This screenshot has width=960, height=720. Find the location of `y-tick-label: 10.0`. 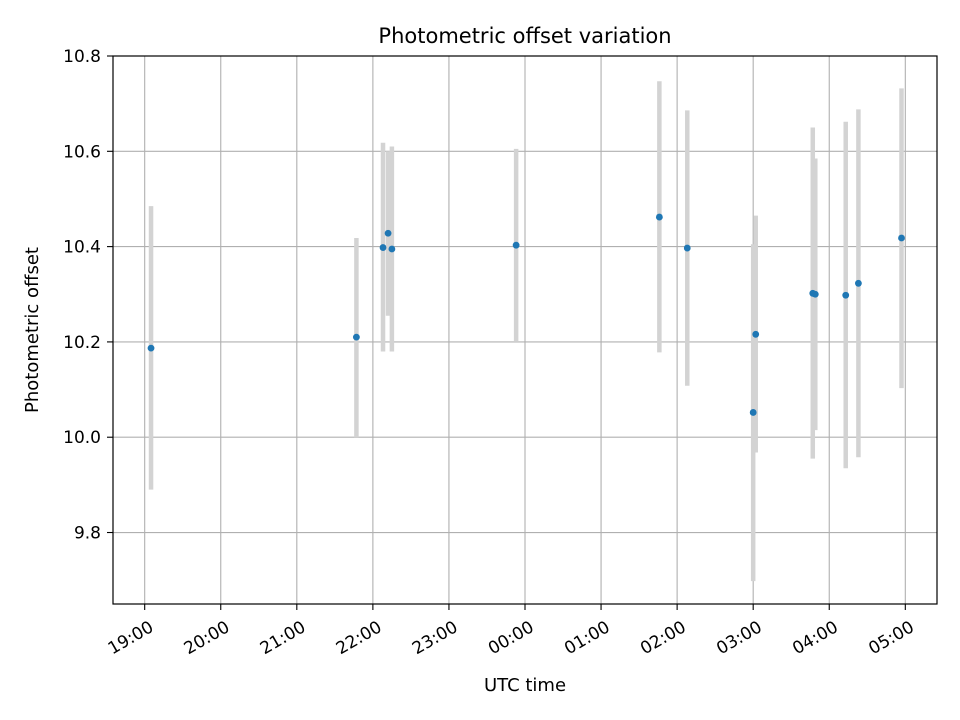

y-tick-label: 10.0 is located at coordinates (82, 438).